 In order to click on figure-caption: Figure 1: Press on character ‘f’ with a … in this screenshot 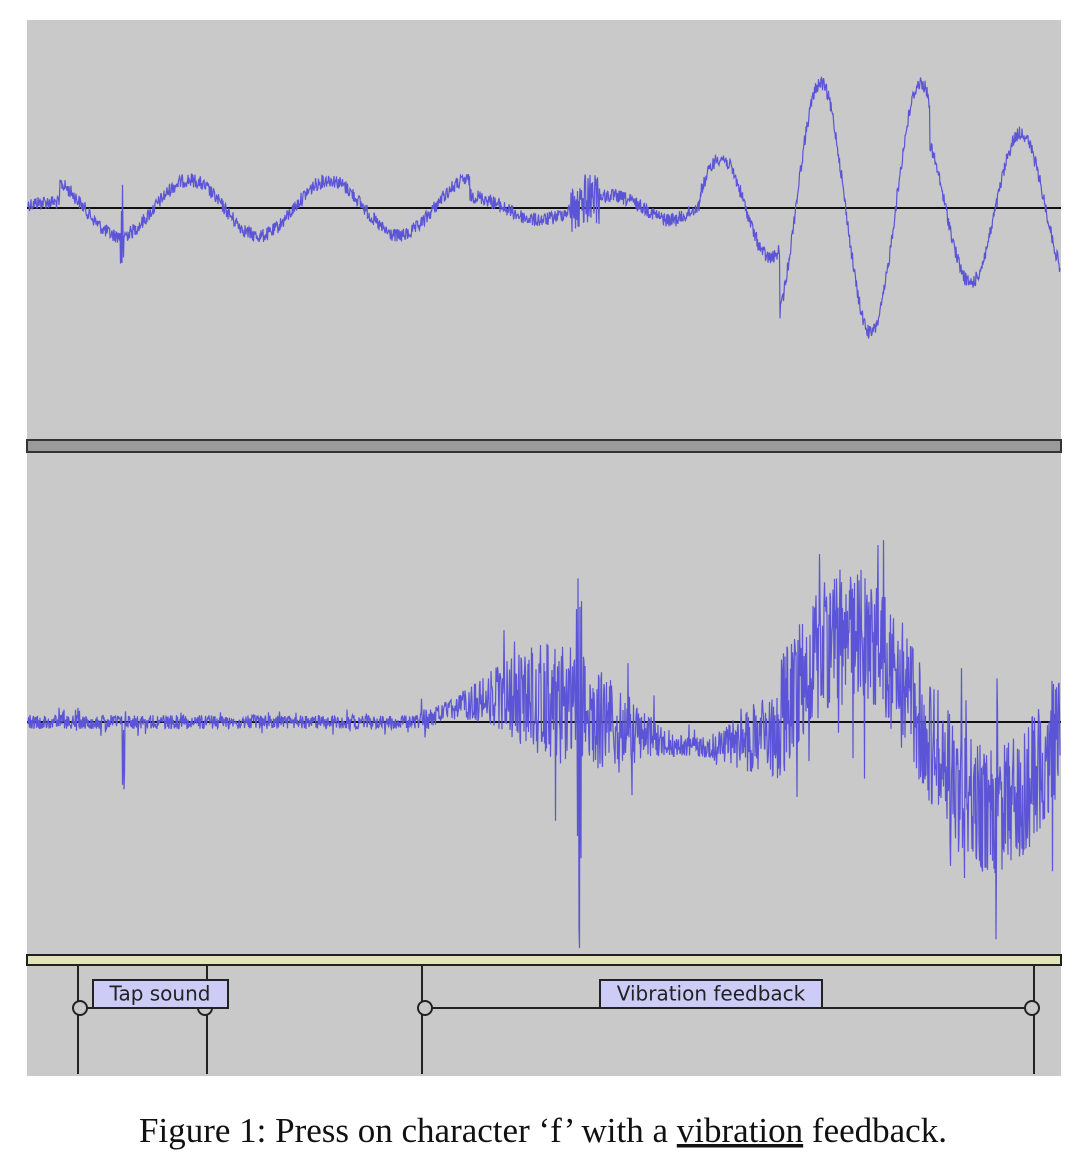, I will do `click(543, 1130)`.